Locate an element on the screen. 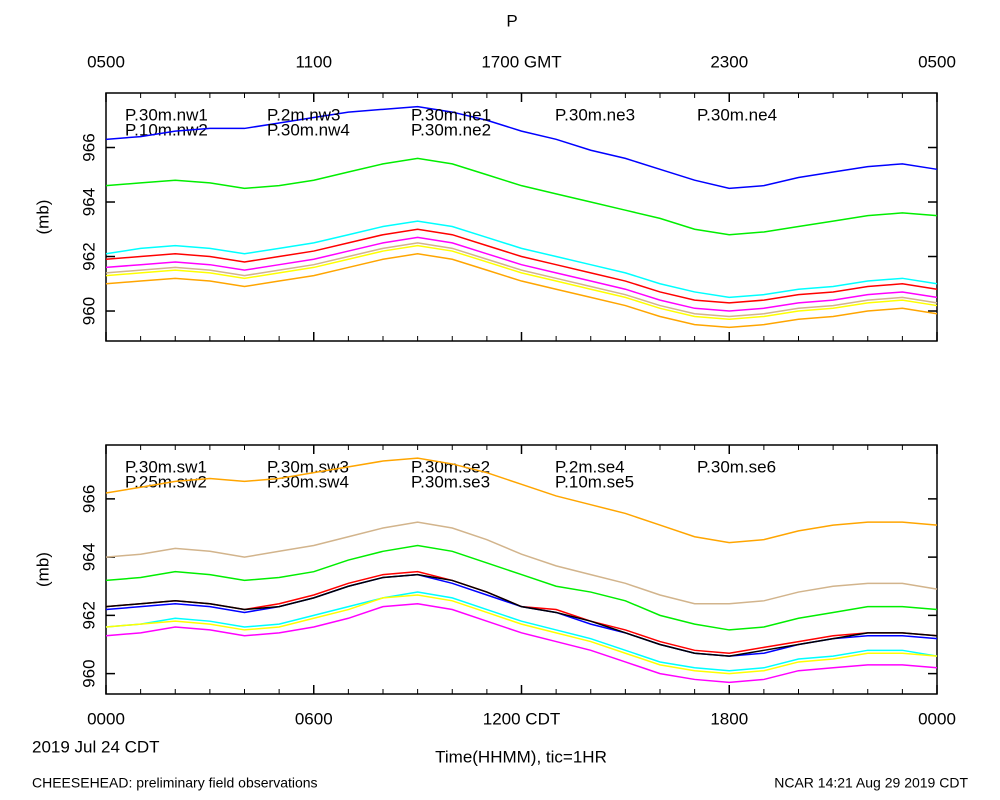  legend-entry: P.30m.sw4 is located at coordinates (308, 481).